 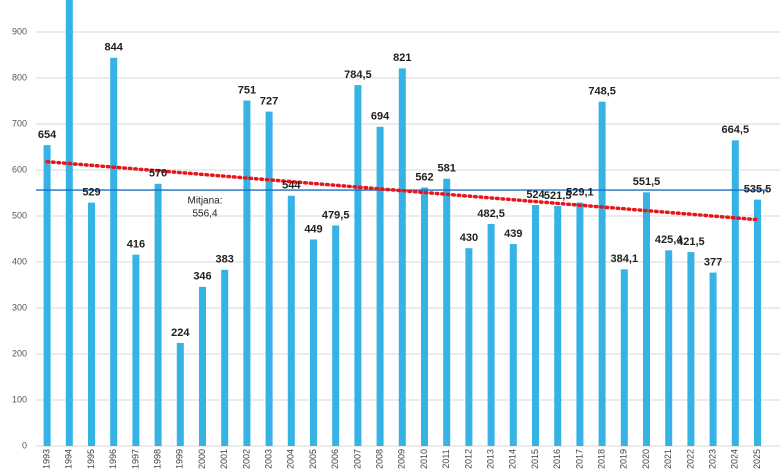 I want to click on x-tick-label: 2002, so click(x=246, y=459).